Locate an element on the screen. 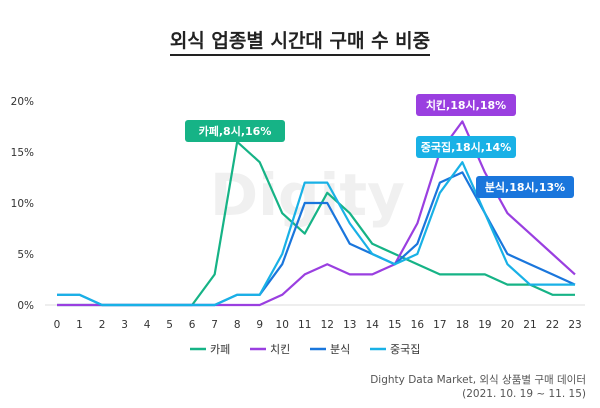 This screenshot has width=600, height=408. annotation-label: 분식,18시,13% is located at coordinates (525, 187).